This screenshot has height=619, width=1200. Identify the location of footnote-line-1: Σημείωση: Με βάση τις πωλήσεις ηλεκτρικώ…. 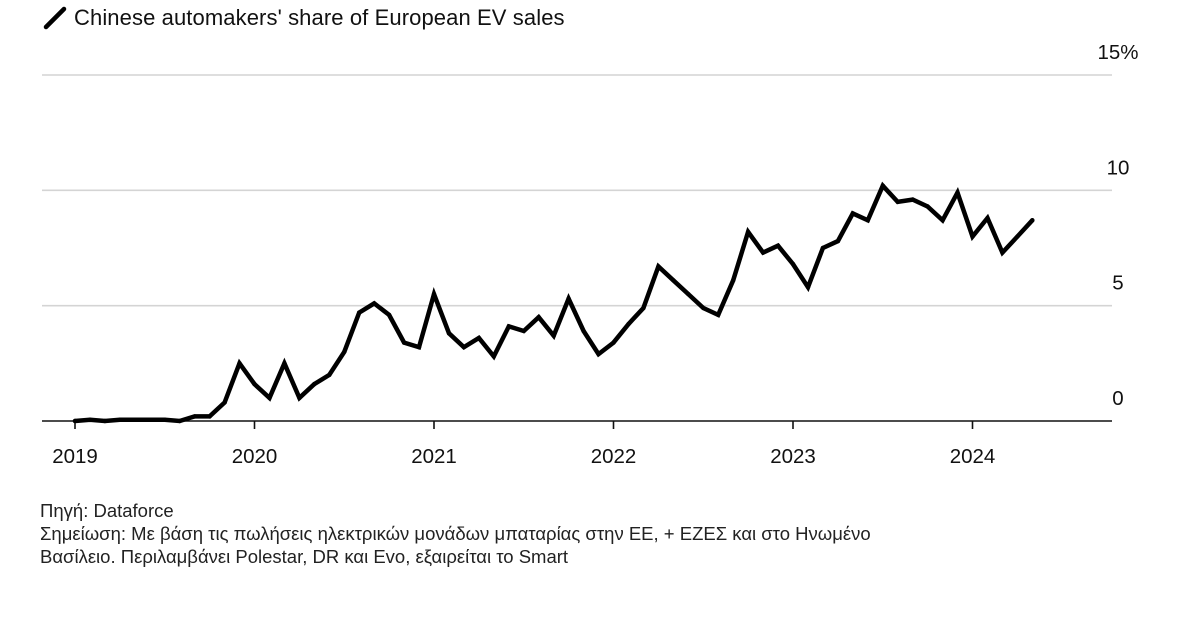
(455, 533).